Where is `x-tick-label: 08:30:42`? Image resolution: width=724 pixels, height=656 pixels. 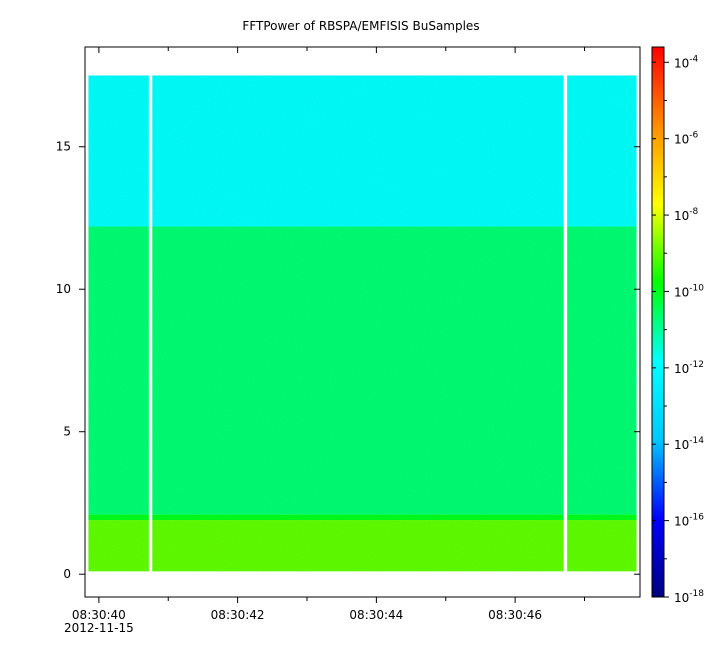 x-tick-label: 08:30:42 is located at coordinates (238, 615).